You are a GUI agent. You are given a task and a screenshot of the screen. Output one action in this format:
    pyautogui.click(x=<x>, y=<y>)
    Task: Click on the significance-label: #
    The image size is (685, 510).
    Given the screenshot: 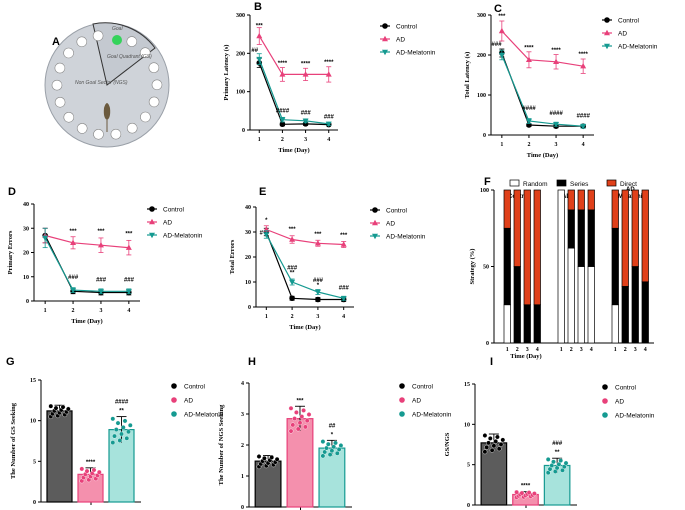 What is the action you would take?
    pyautogui.click(x=261, y=234)
    